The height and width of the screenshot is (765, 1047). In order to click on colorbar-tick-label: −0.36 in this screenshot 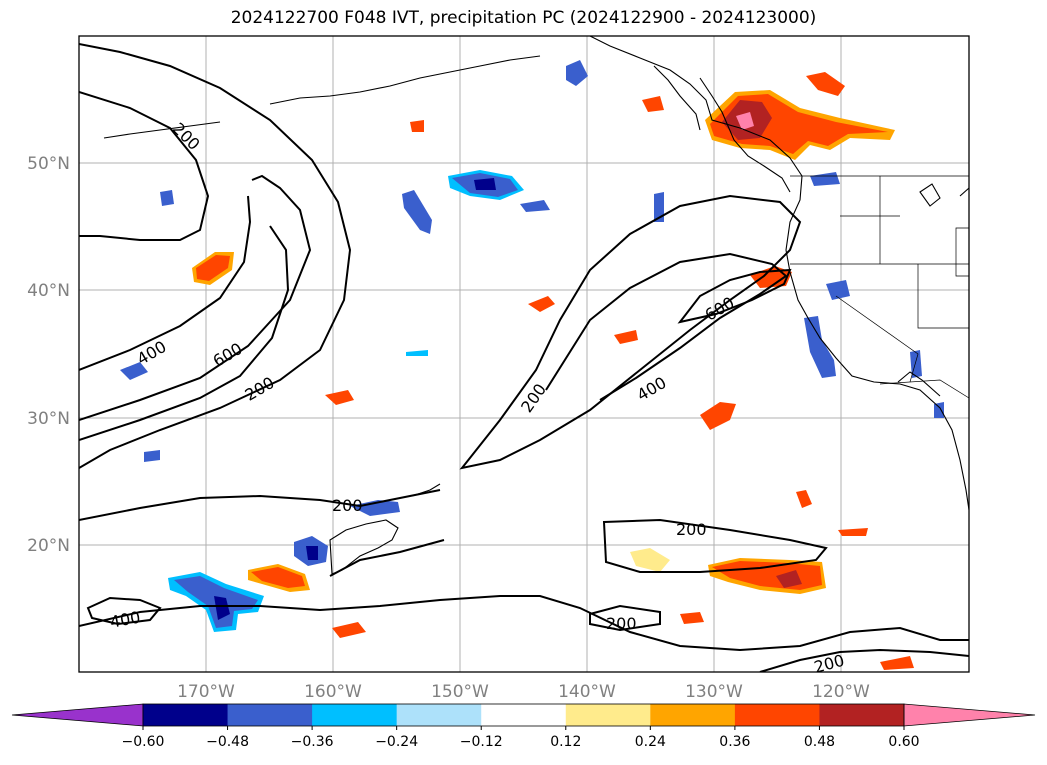, I will do `click(312, 742)`.